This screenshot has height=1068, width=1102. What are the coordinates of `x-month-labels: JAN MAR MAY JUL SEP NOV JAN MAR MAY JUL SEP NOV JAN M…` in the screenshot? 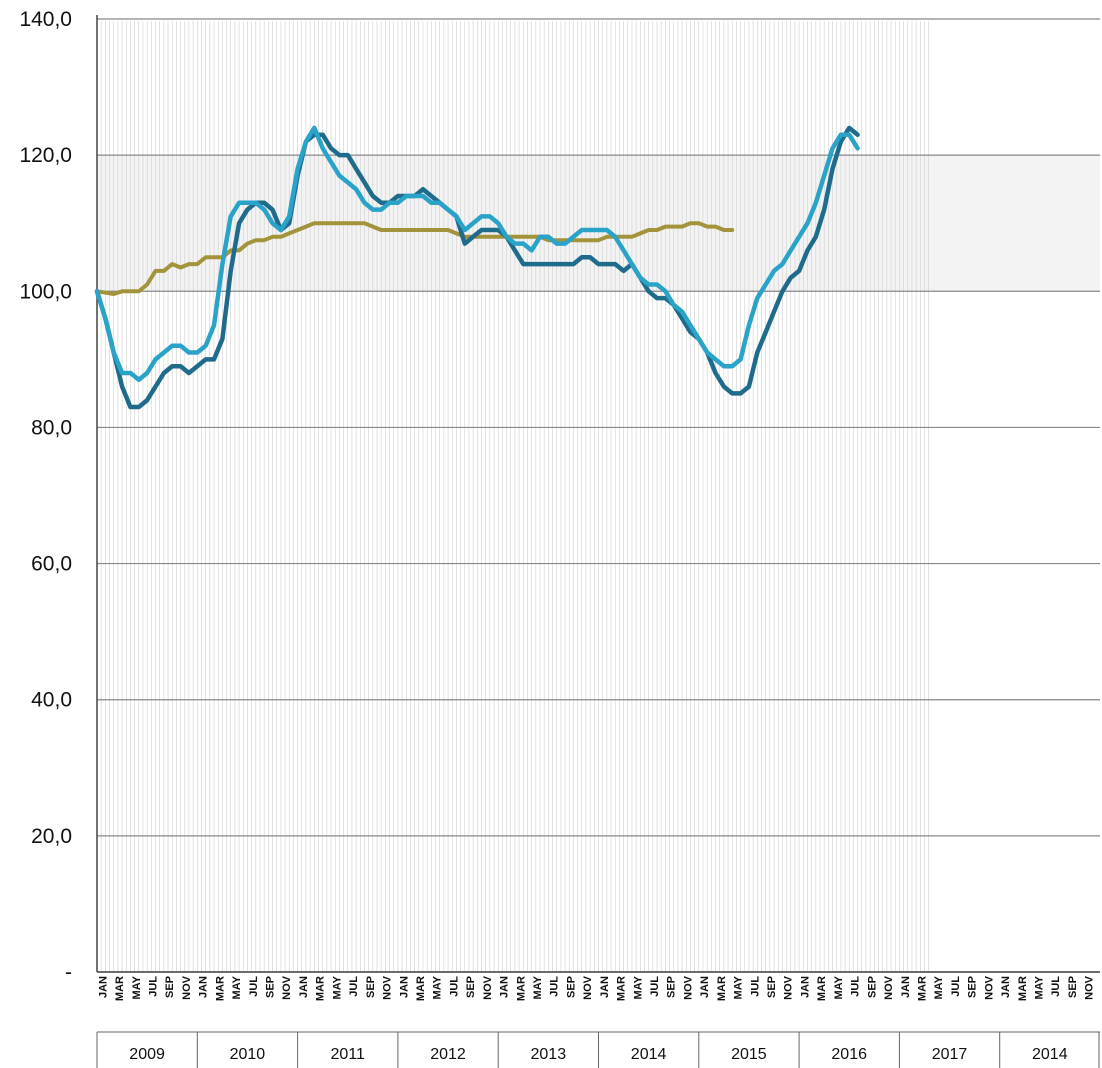 It's located at (596, 988).